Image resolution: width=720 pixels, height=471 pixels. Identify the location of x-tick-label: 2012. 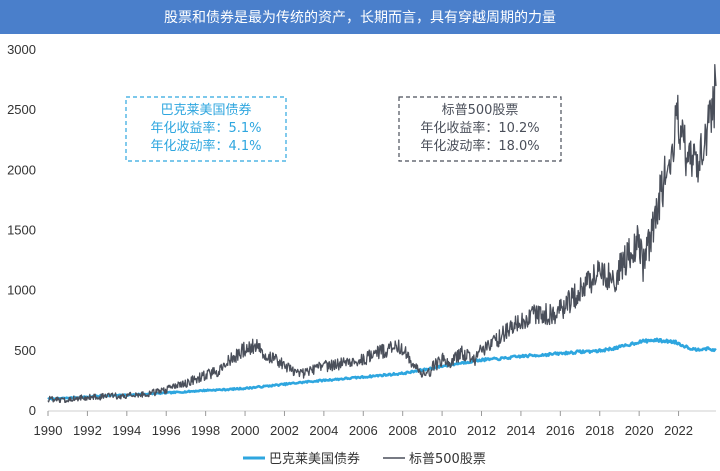
(481, 430).